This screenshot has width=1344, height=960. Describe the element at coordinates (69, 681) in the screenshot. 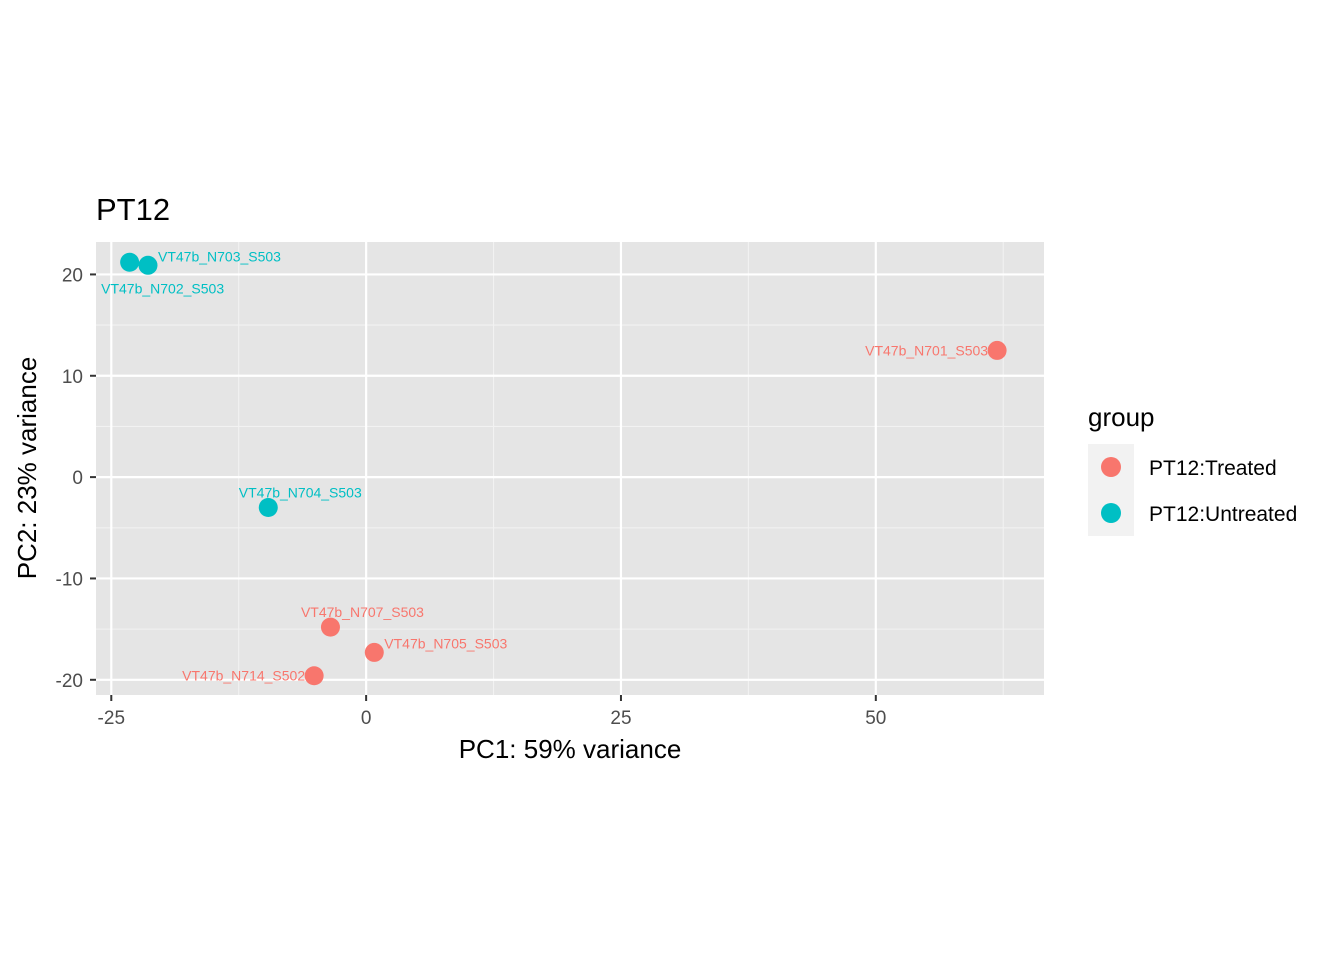

I see `y-tick-label: -20` at that location.